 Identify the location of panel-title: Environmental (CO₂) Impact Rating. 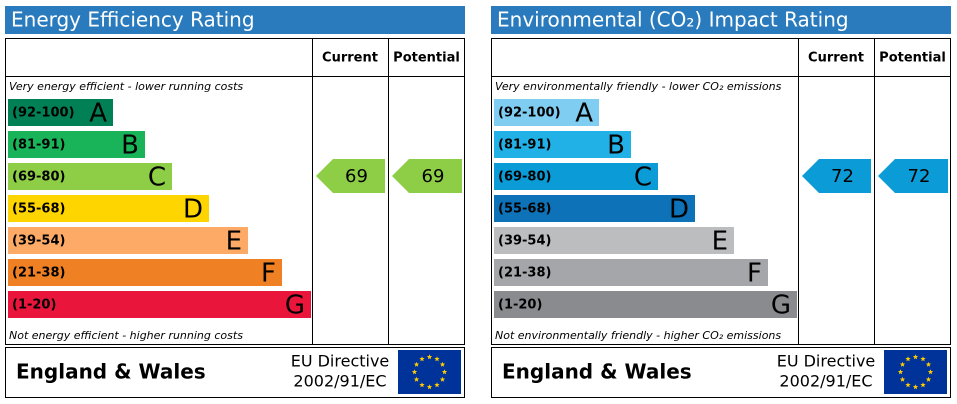
(673, 20).